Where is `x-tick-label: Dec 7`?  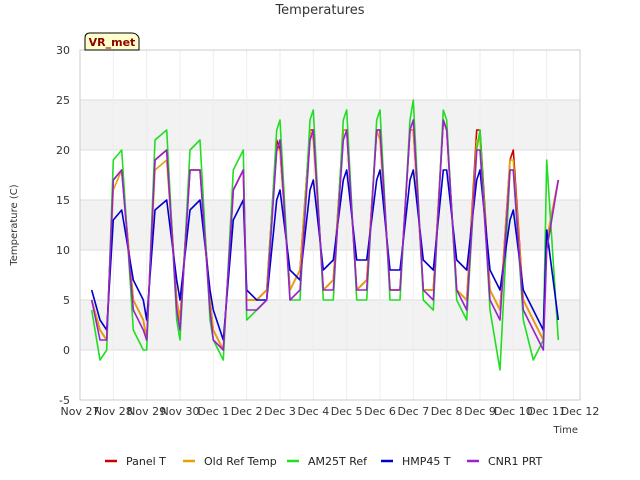 x-tick-label: Dec 7 is located at coordinates (413, 411).